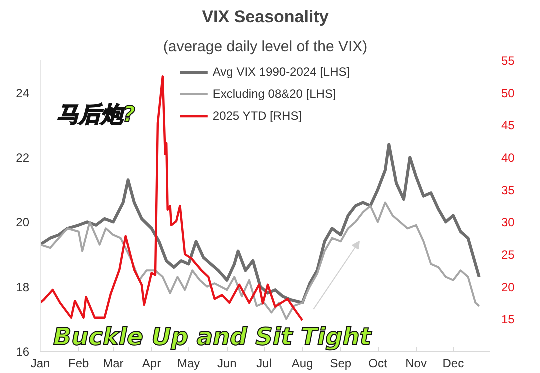 The height and width of the screenshot is (373, 540). What do you see at coordinates (113, 363) in the screenshot?
I see `x-tick-label: Mar` at bounding box center [113, 363].